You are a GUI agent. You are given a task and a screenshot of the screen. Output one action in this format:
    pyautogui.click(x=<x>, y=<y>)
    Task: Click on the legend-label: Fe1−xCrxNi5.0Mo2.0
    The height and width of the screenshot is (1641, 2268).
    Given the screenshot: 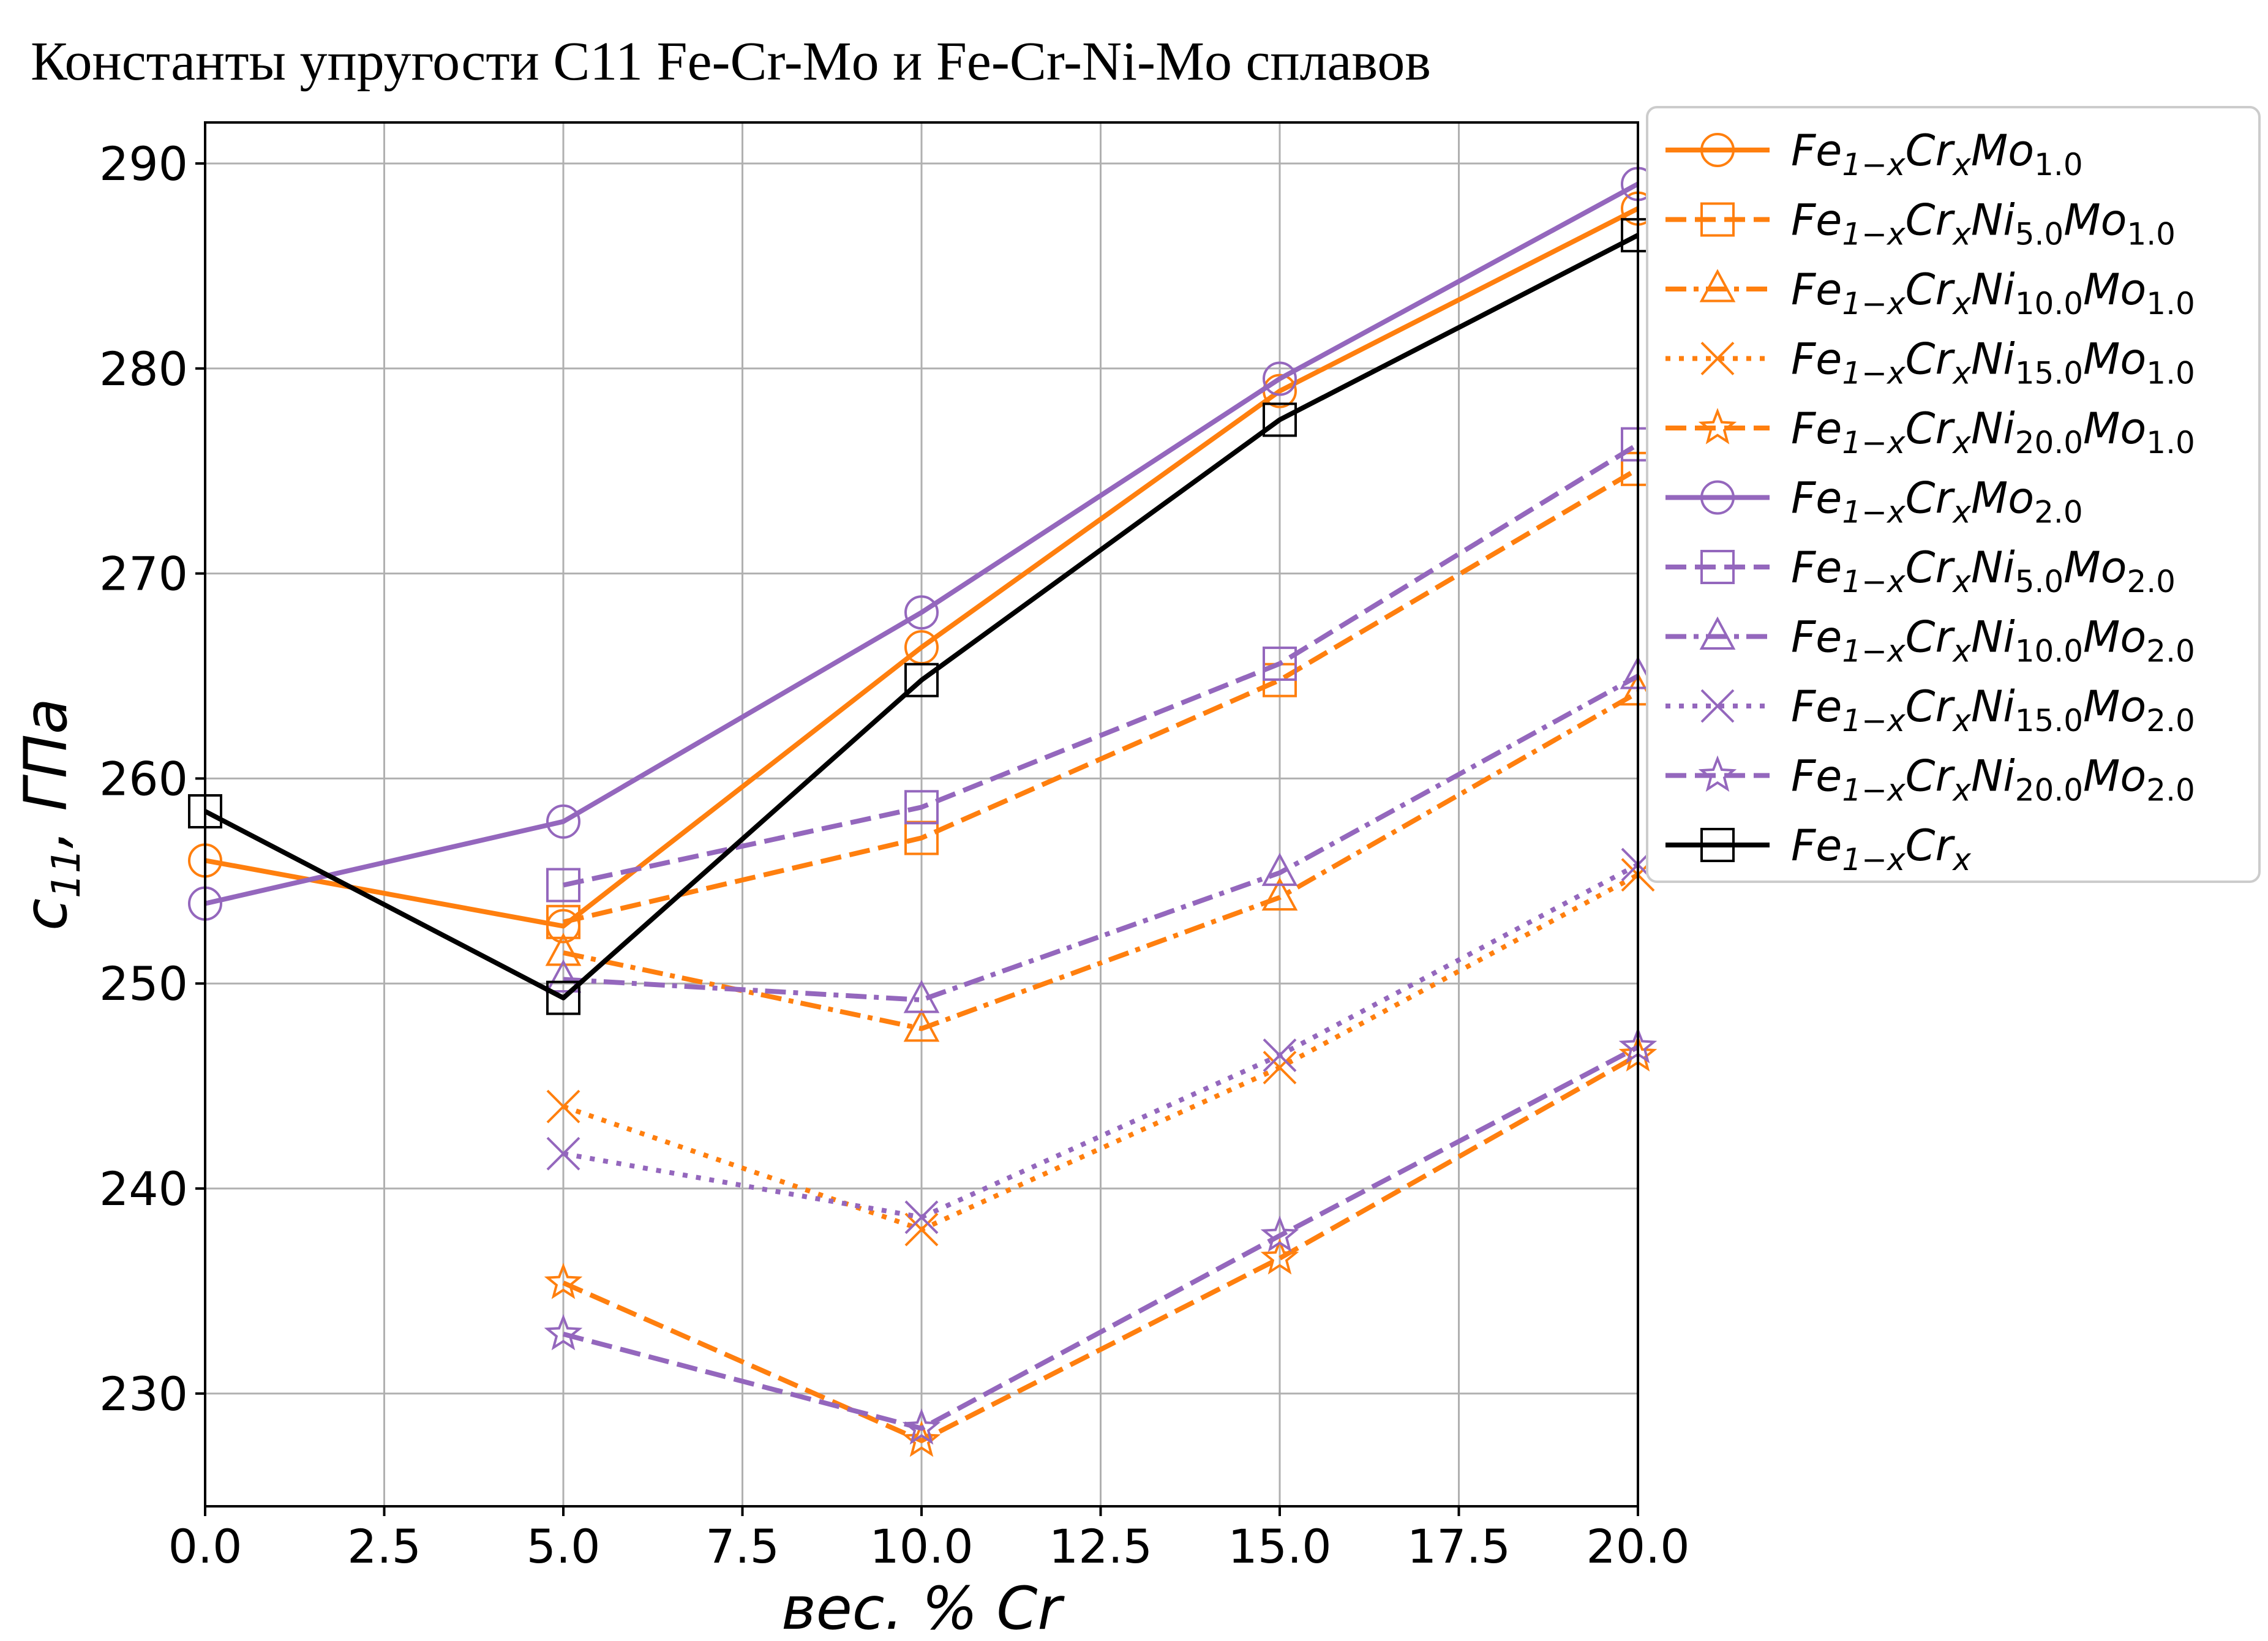 What is the action you would take?
    pyautogui.click(x=1983, y=571)
    